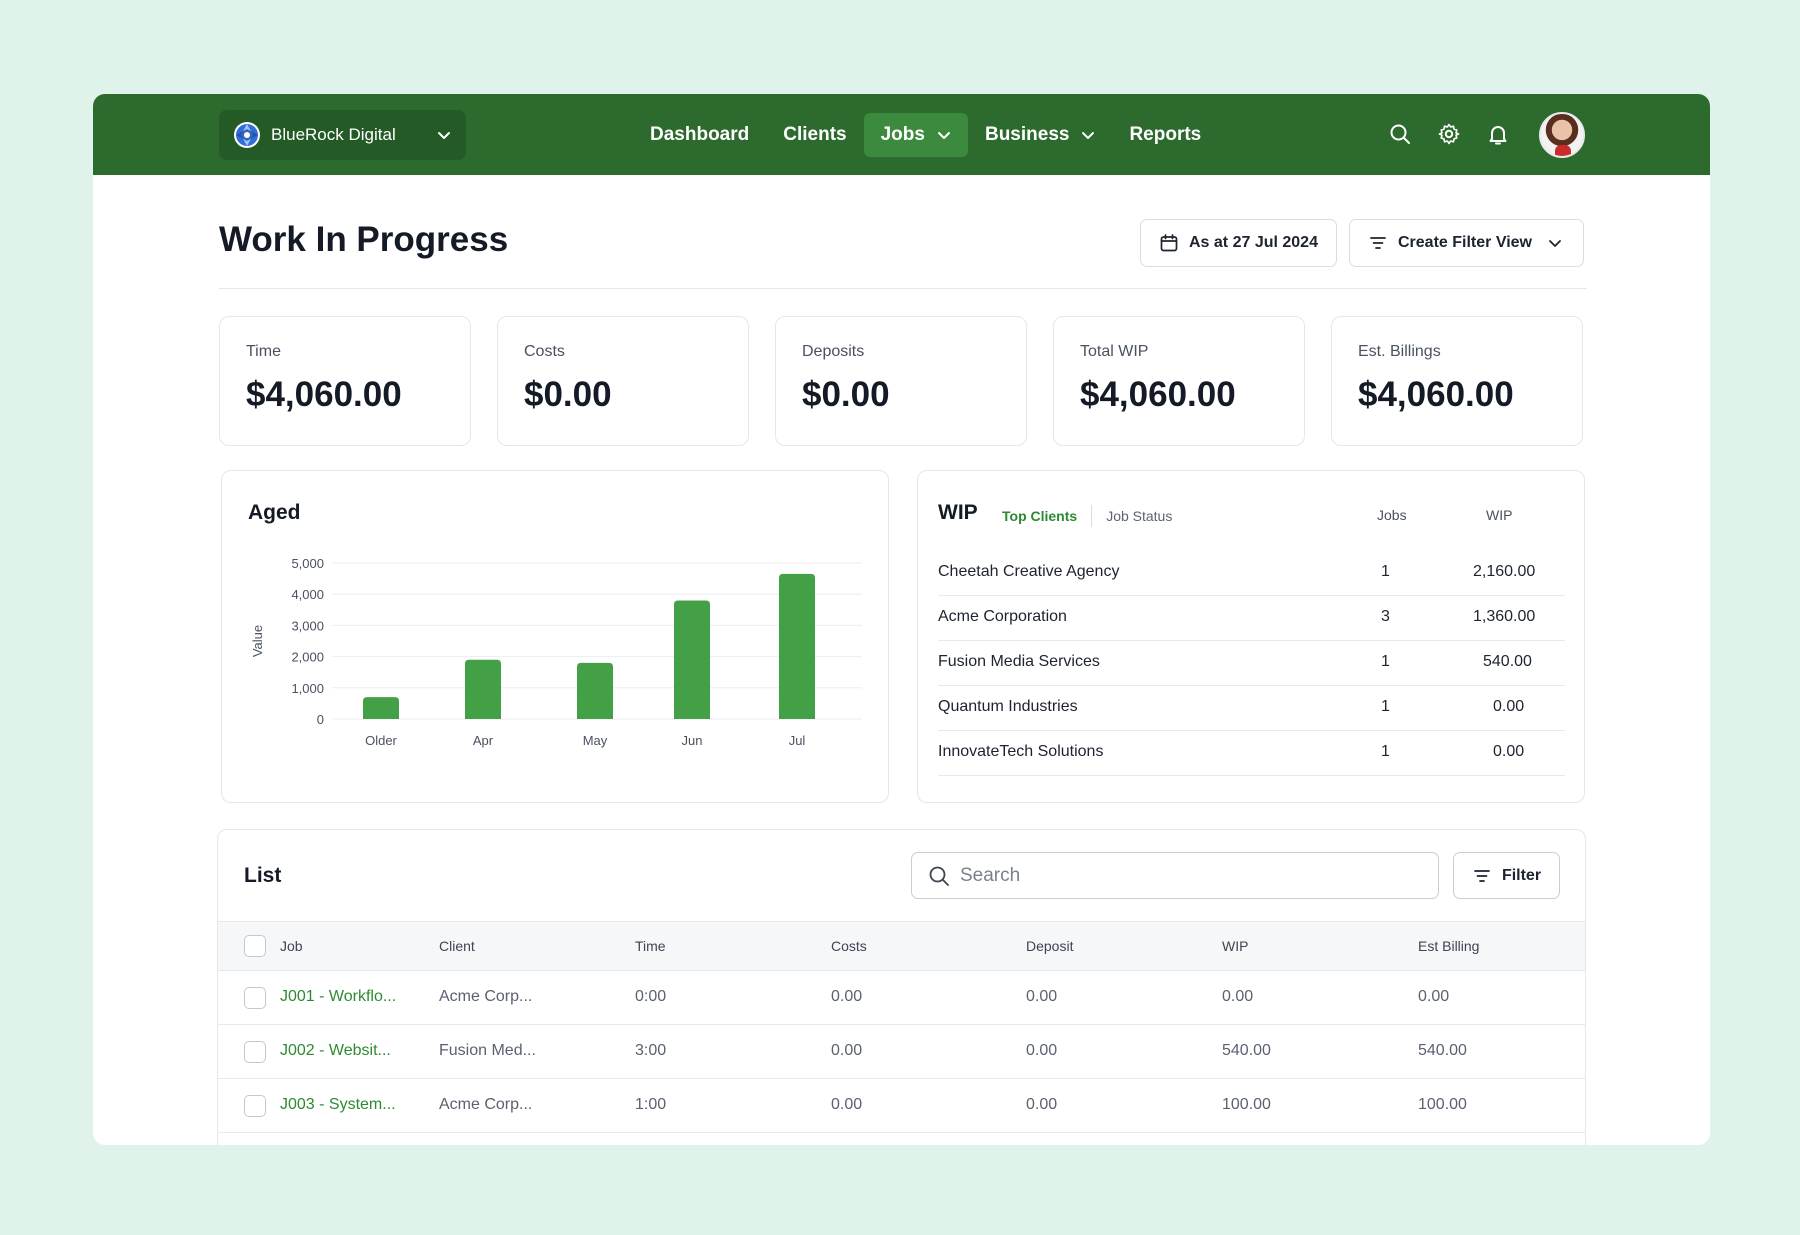 This screenshot has width=1800, height=1235. Describe the element at coordinates (833, 351) in the screenshot. I see `stat-label: Deposits` at that location.